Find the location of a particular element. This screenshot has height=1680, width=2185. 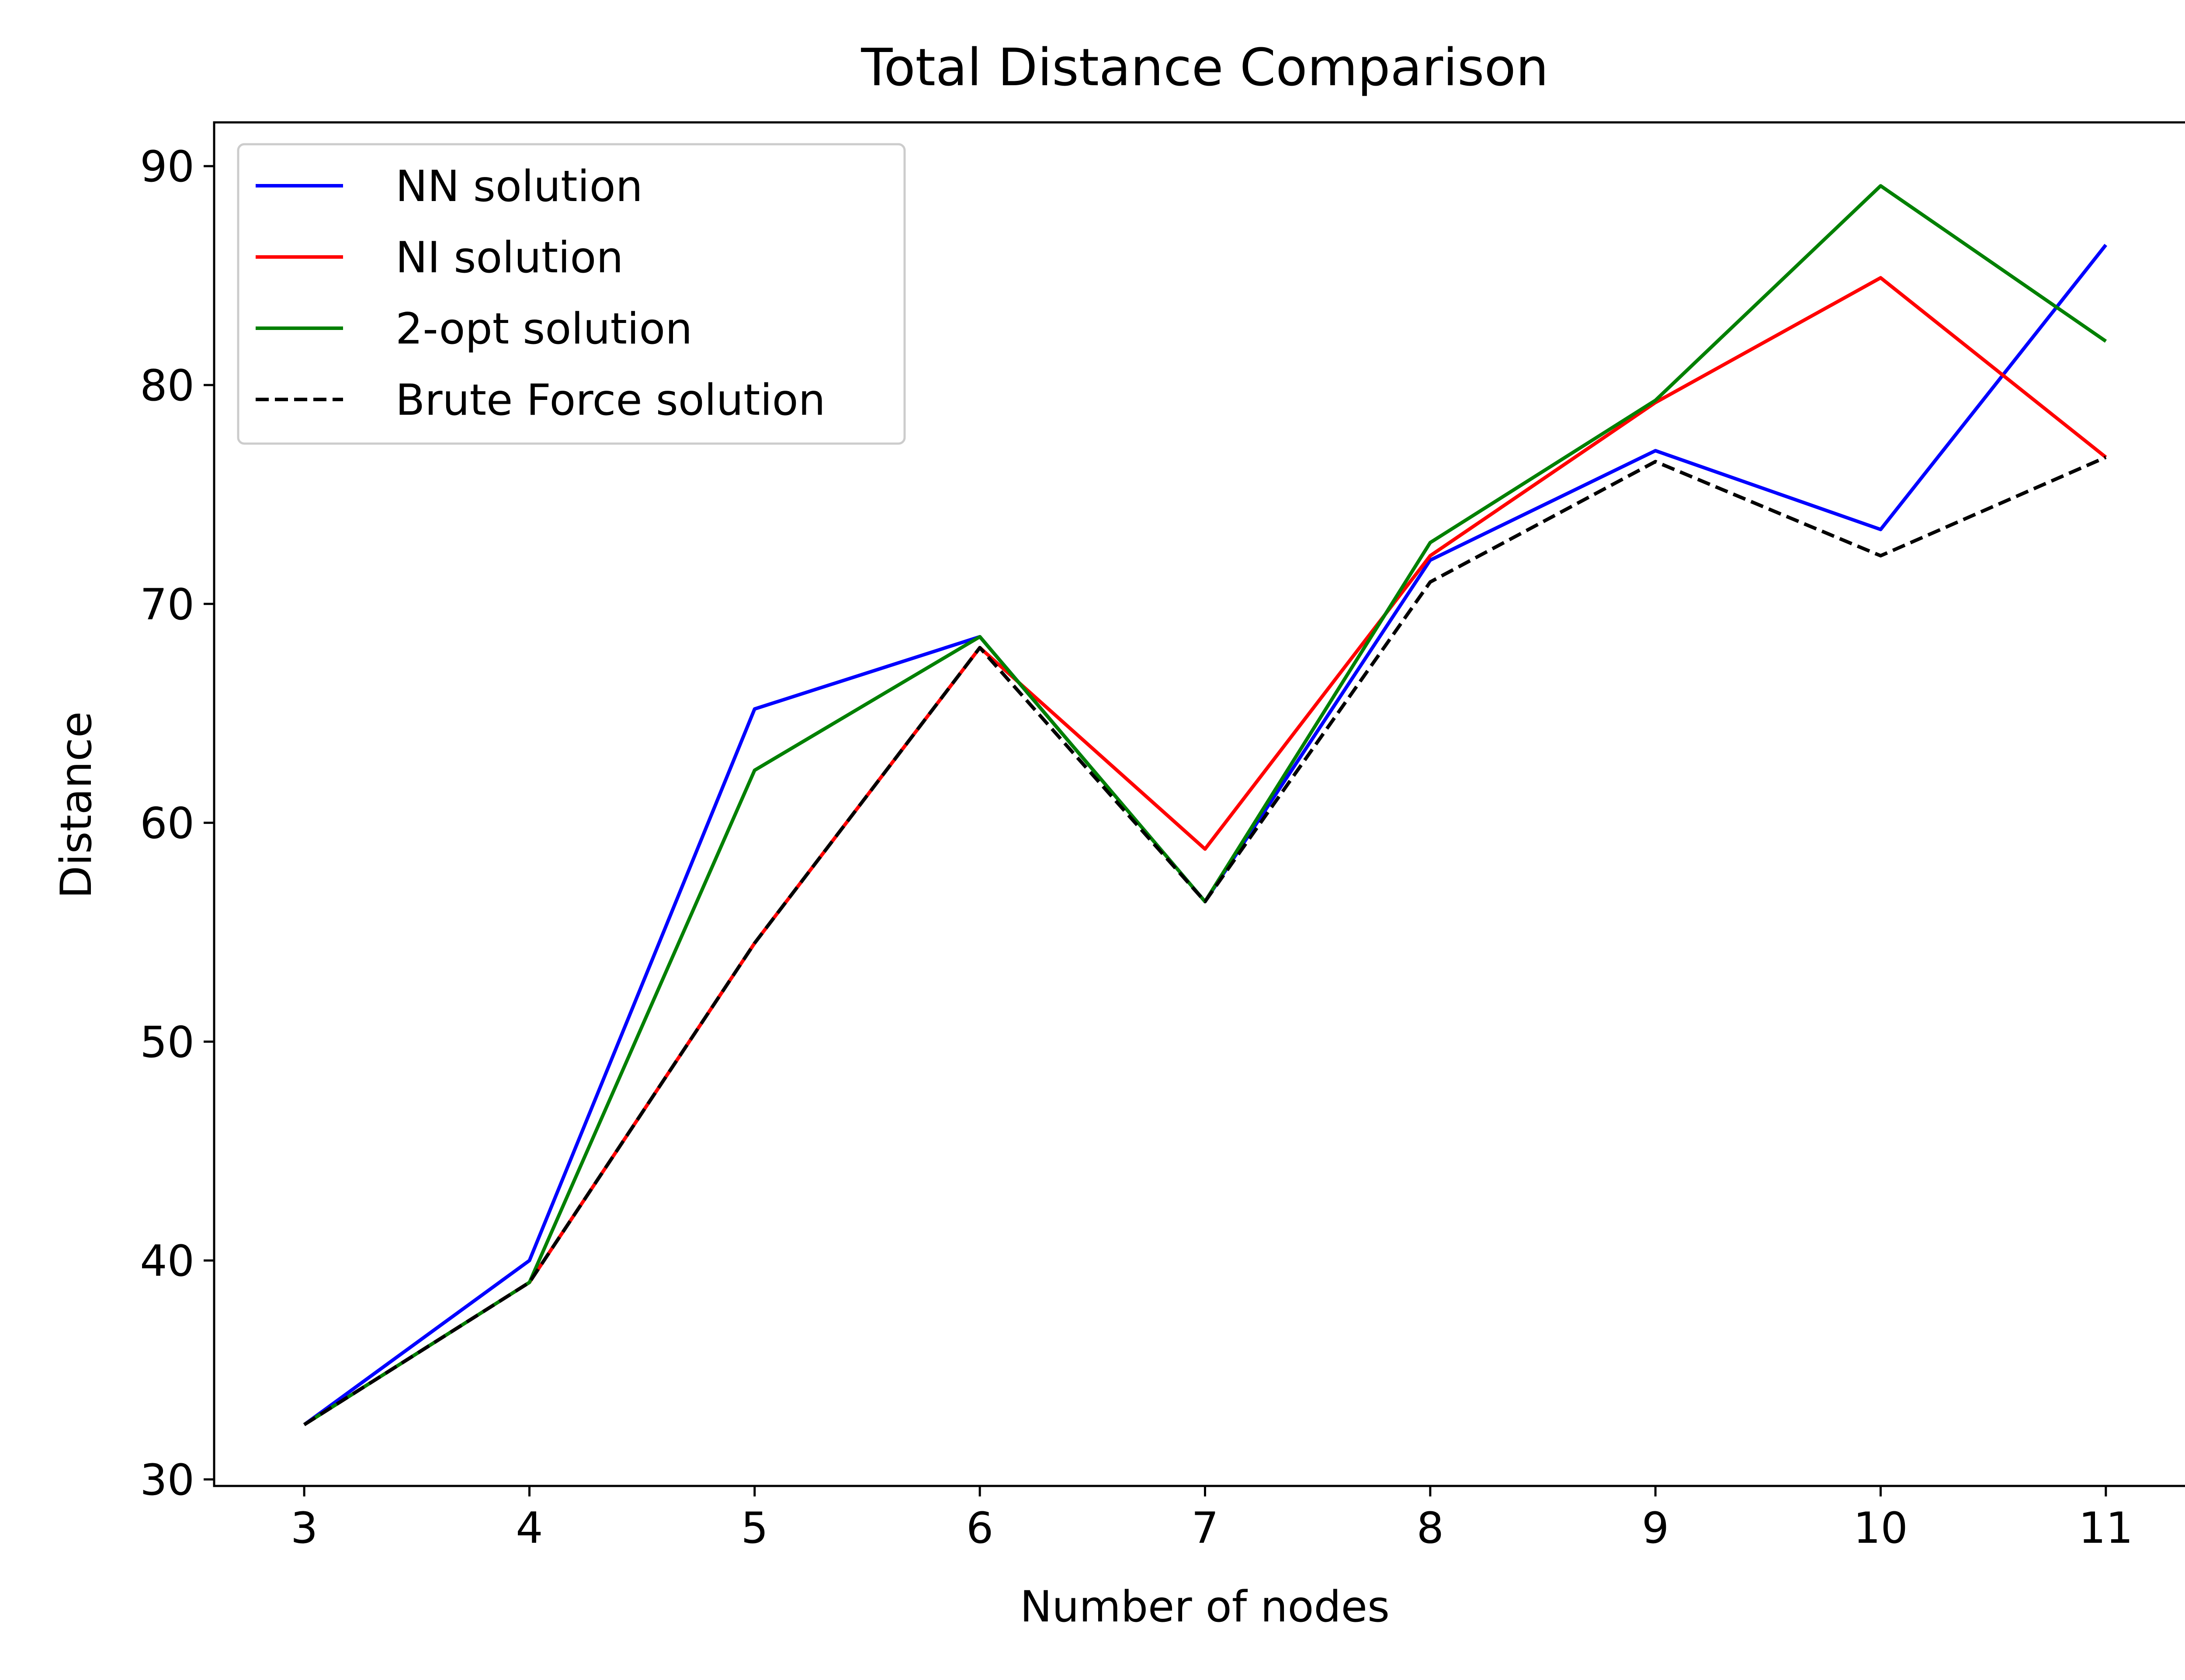

y-tick-label: 30 is located at coordinates (167, 1480).